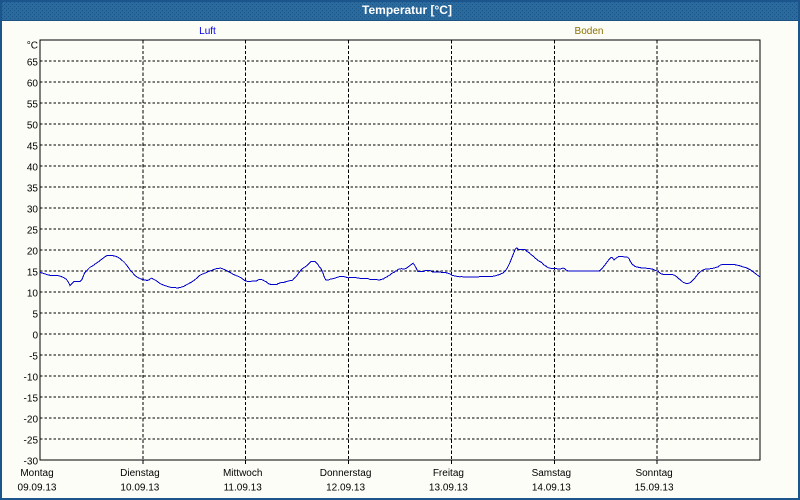  I want to click on svg-text: 15, so click(33, 273).